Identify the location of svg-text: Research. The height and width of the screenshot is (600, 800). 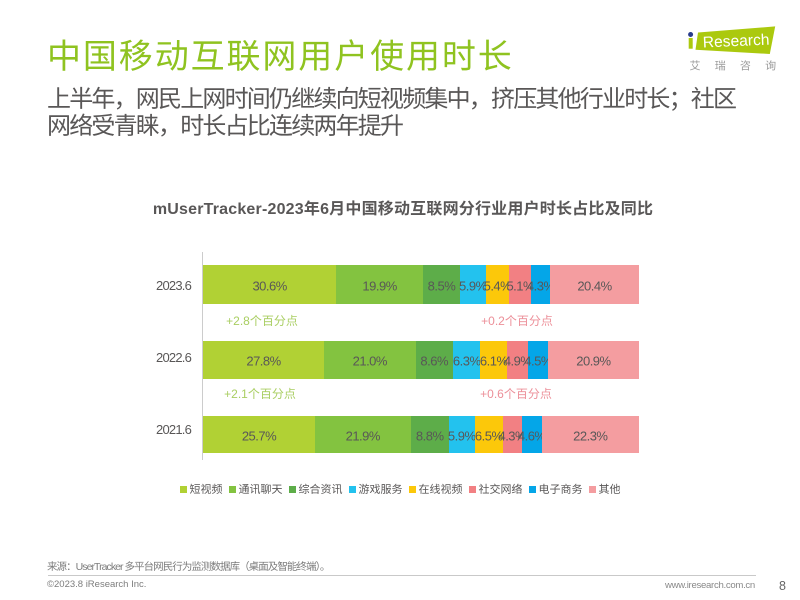
(735, 42).